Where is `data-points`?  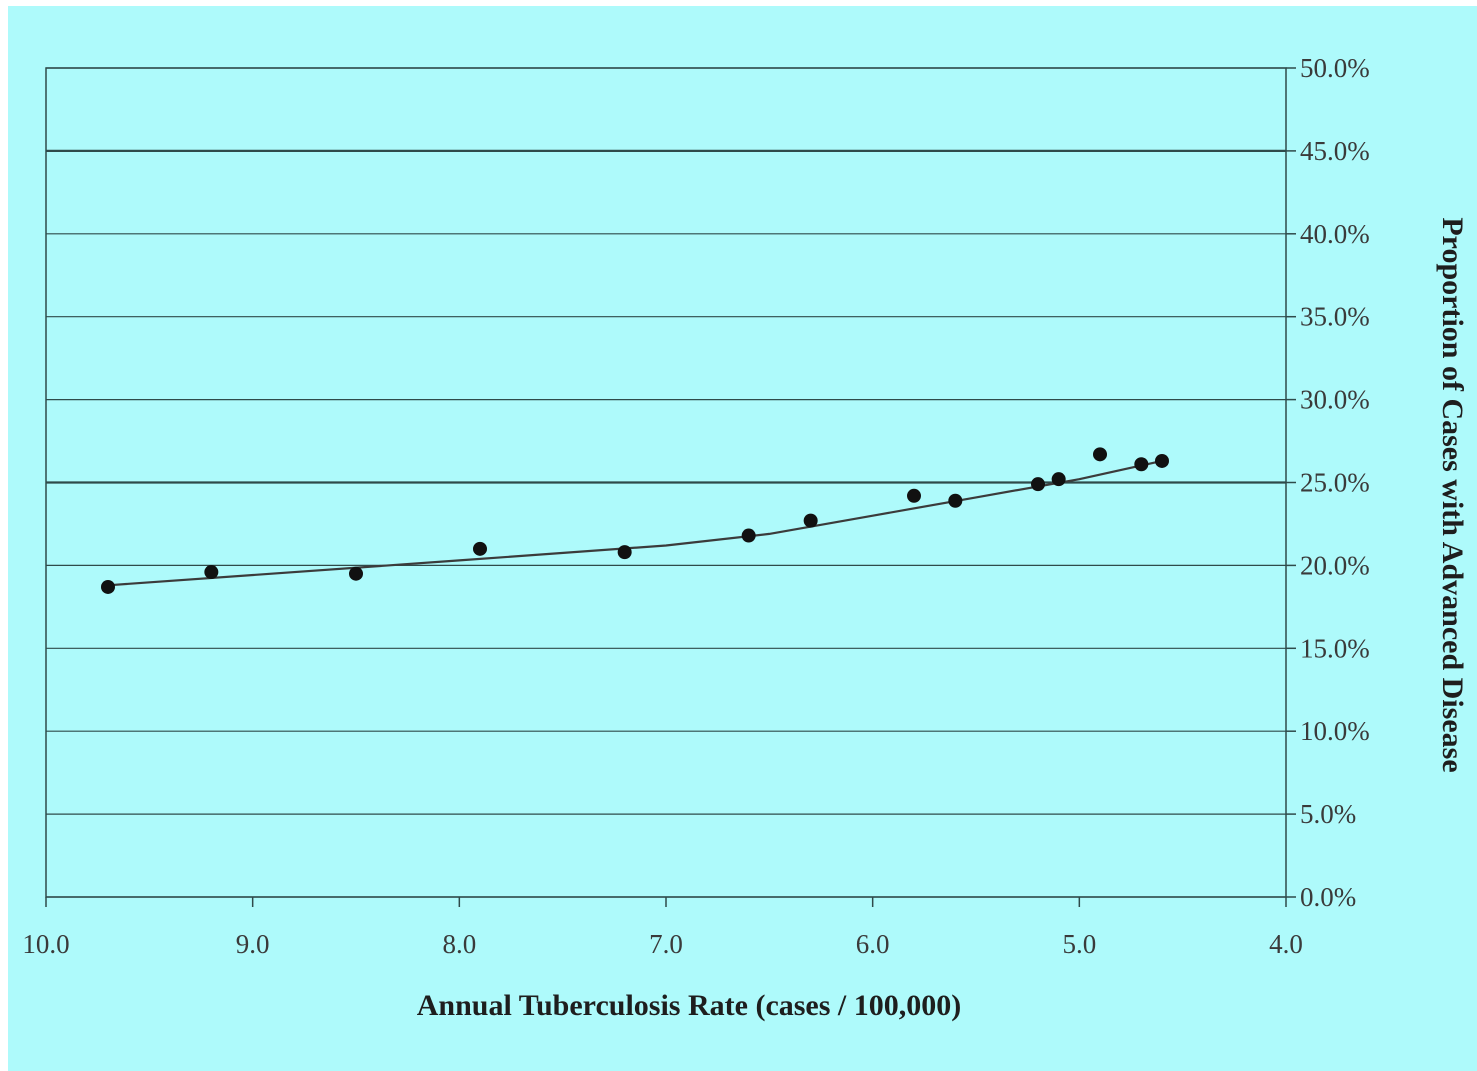 data-points is located at coordinates (635, 520).